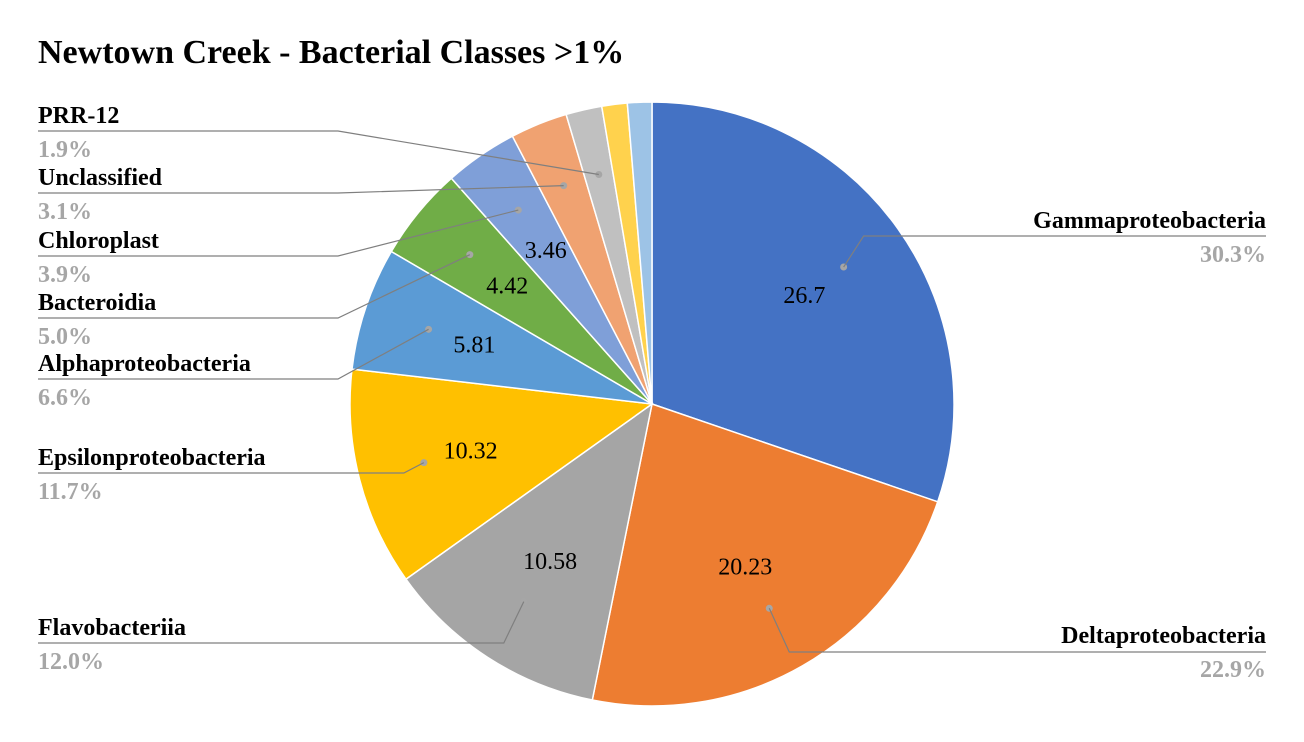 The height and width of the screenshot is (742, 1304). I want to click on slice-category-label: Unclassified, so click(100, 178).